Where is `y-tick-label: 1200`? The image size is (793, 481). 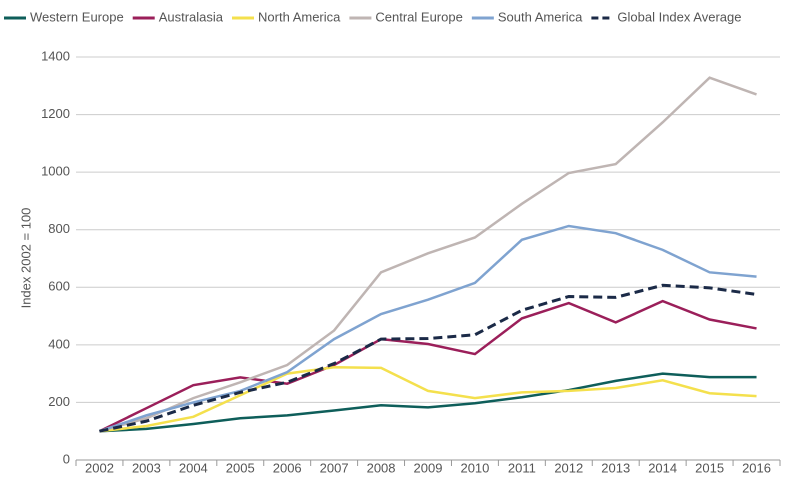
y-tick-label: 1200 is located at coordinates (55, 113).